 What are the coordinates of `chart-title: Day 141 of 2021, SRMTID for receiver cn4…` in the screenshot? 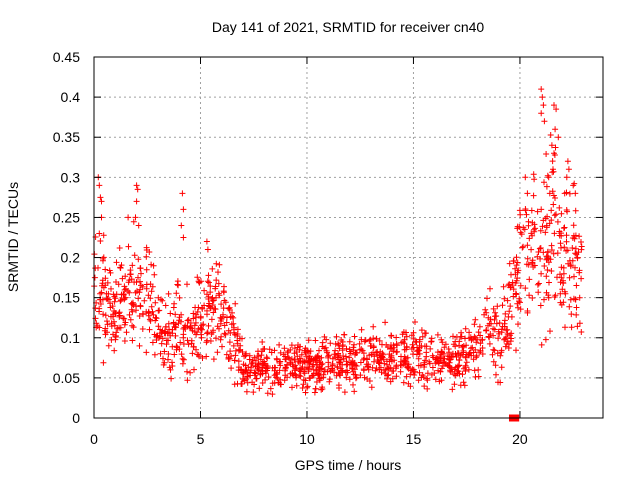 It's located at (348, 27).